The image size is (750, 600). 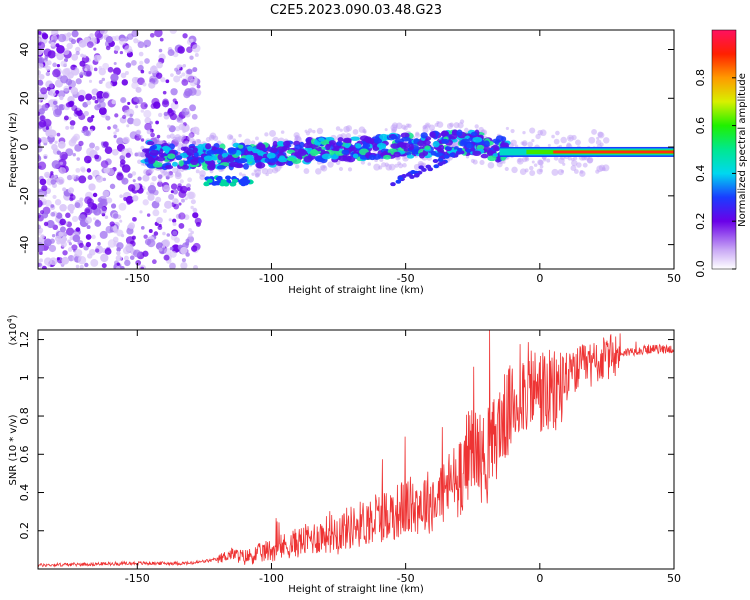 I want to click on snr-xlabel: Height of straight line (km), so click(x=356, y=589).